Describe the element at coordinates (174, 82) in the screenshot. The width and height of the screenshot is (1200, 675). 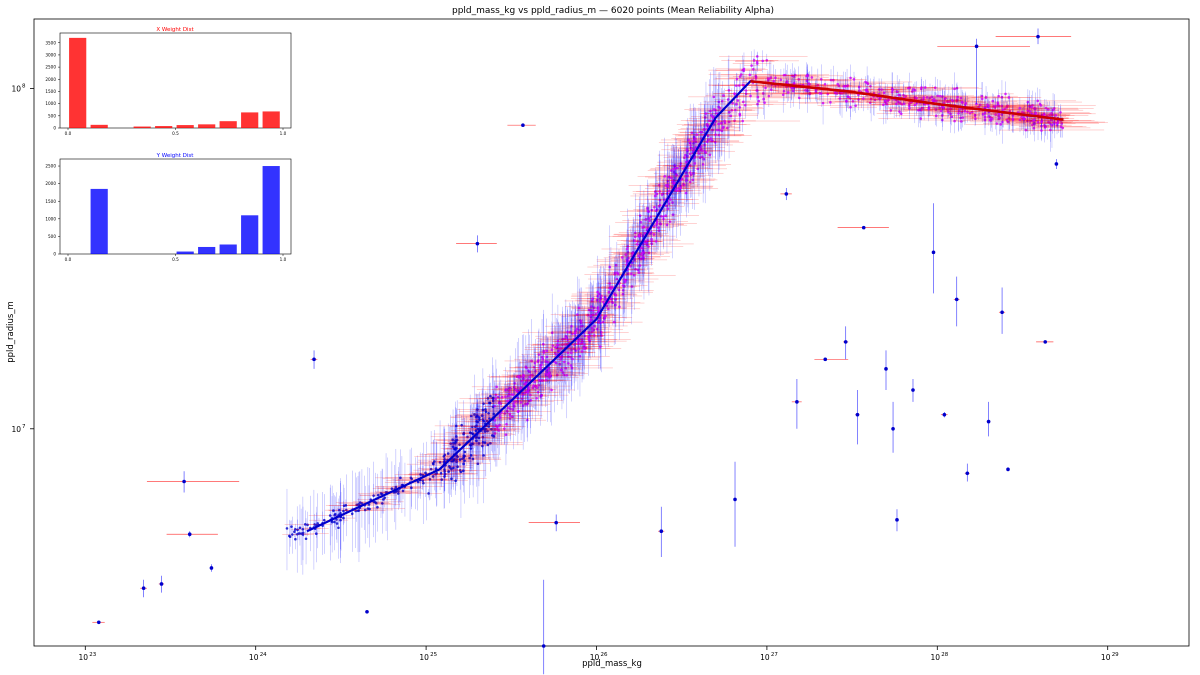
I see `inset-x-bars` at that location.